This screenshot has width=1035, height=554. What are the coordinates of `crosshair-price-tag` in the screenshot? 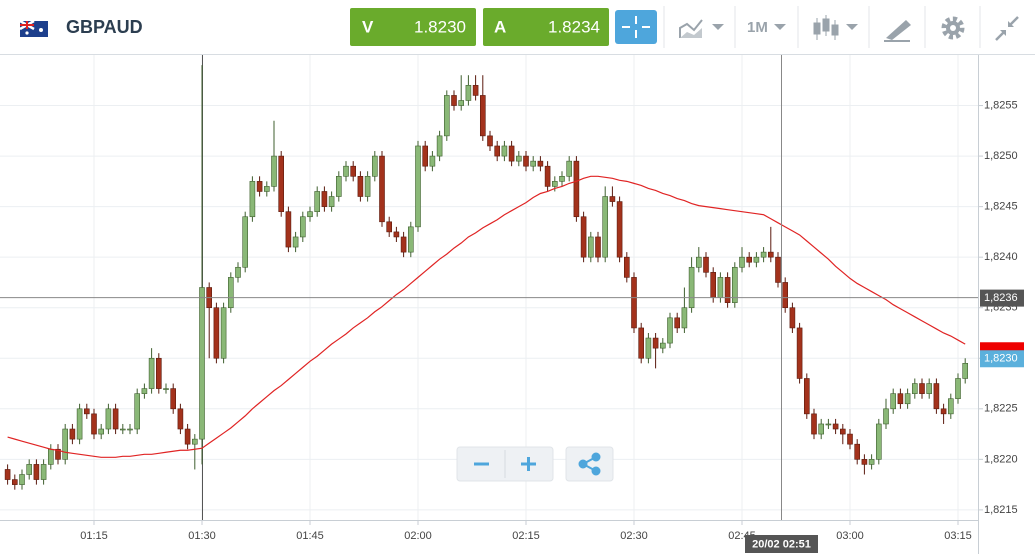 It's located at (1002, 298).